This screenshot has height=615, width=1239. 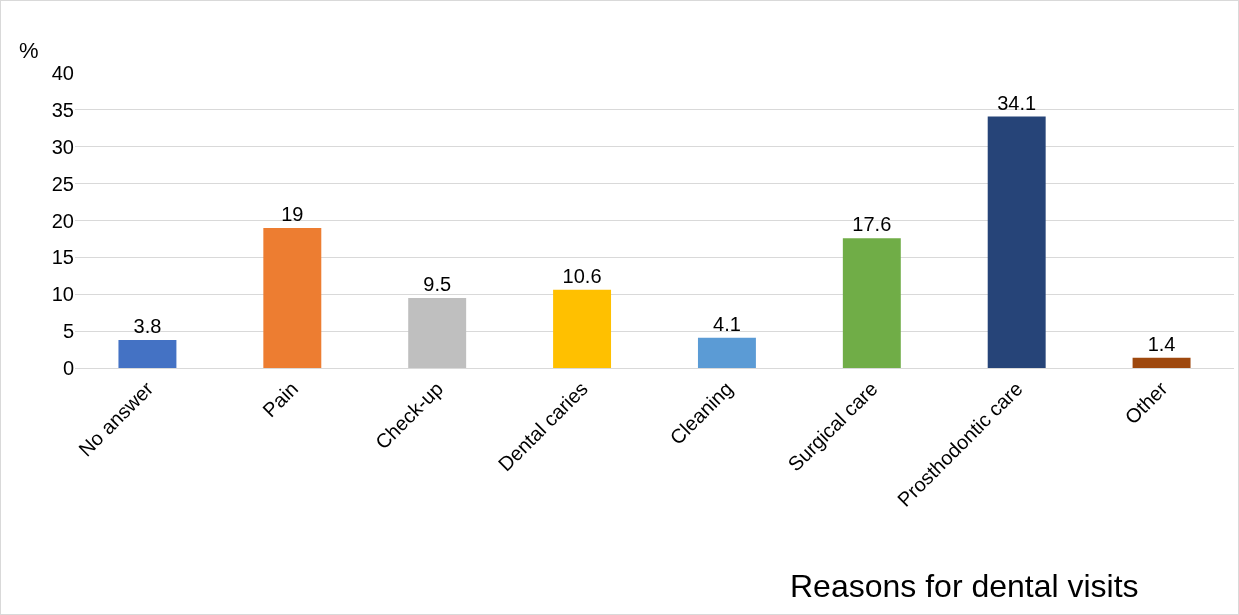 What do you see at coordinates (437, 283) in the screenshot?
I see `data-label: 9.5` at bounding box center [437, 283].